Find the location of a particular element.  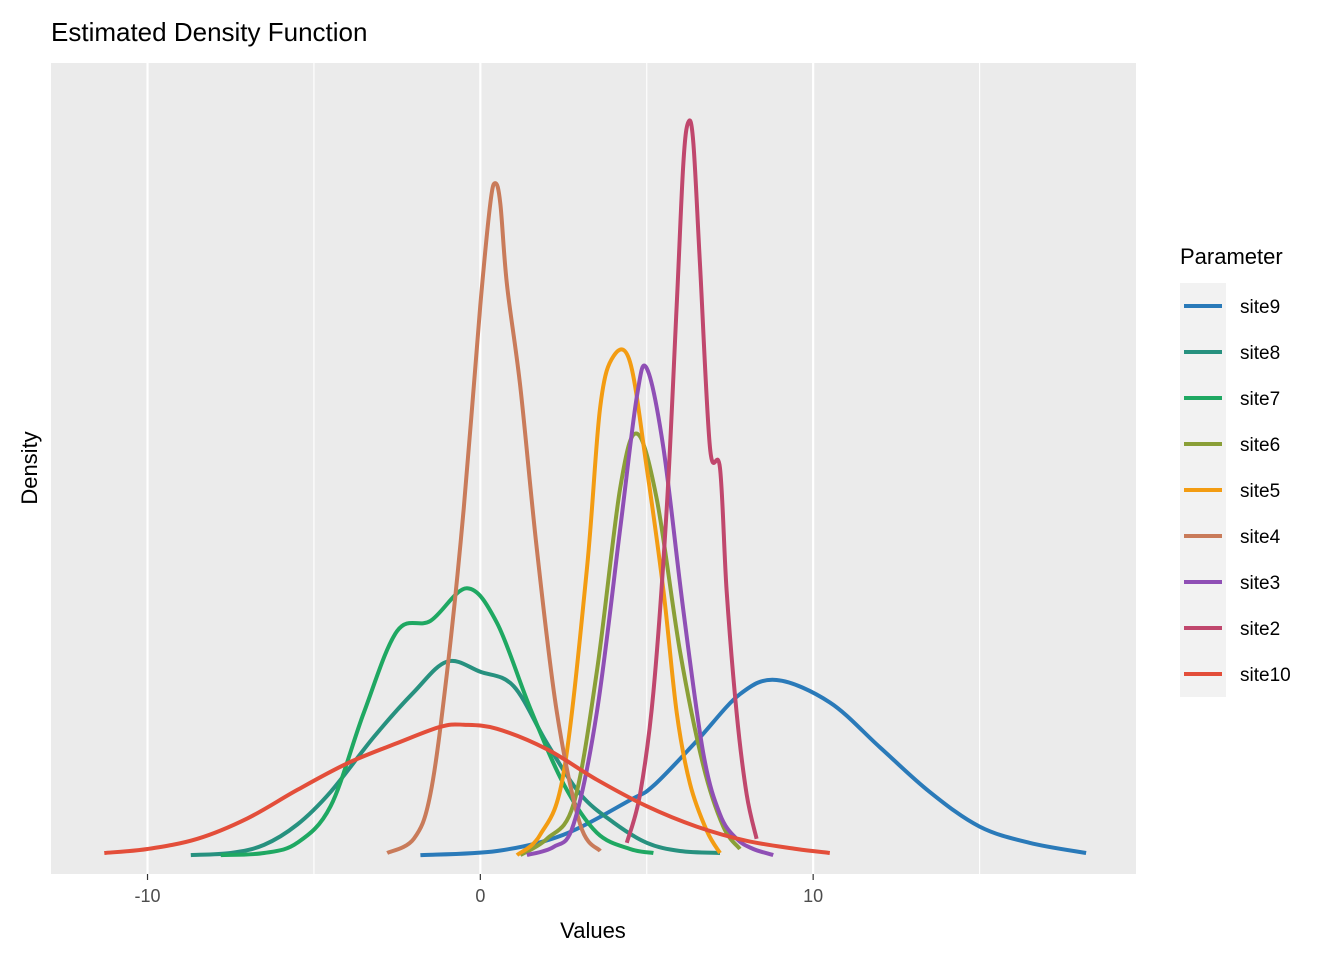

series-line-site2 is located at coordinates (691, 481).